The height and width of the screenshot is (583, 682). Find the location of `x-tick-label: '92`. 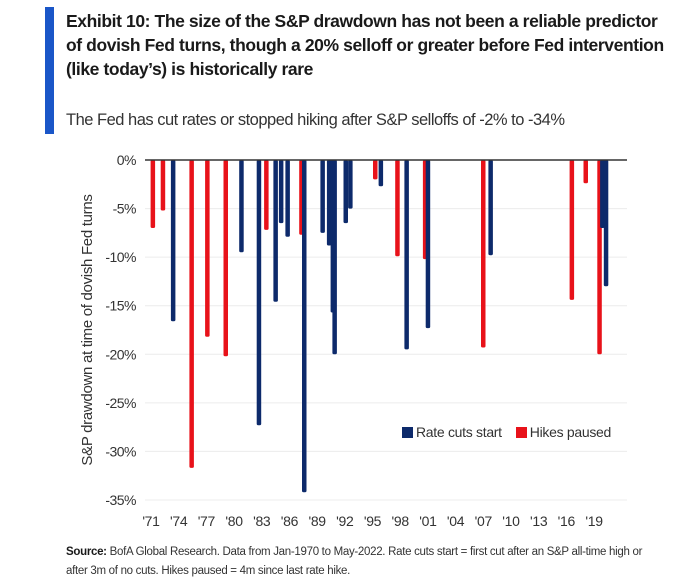

x-tick-label: '92 is located at coordinates (345, 521).